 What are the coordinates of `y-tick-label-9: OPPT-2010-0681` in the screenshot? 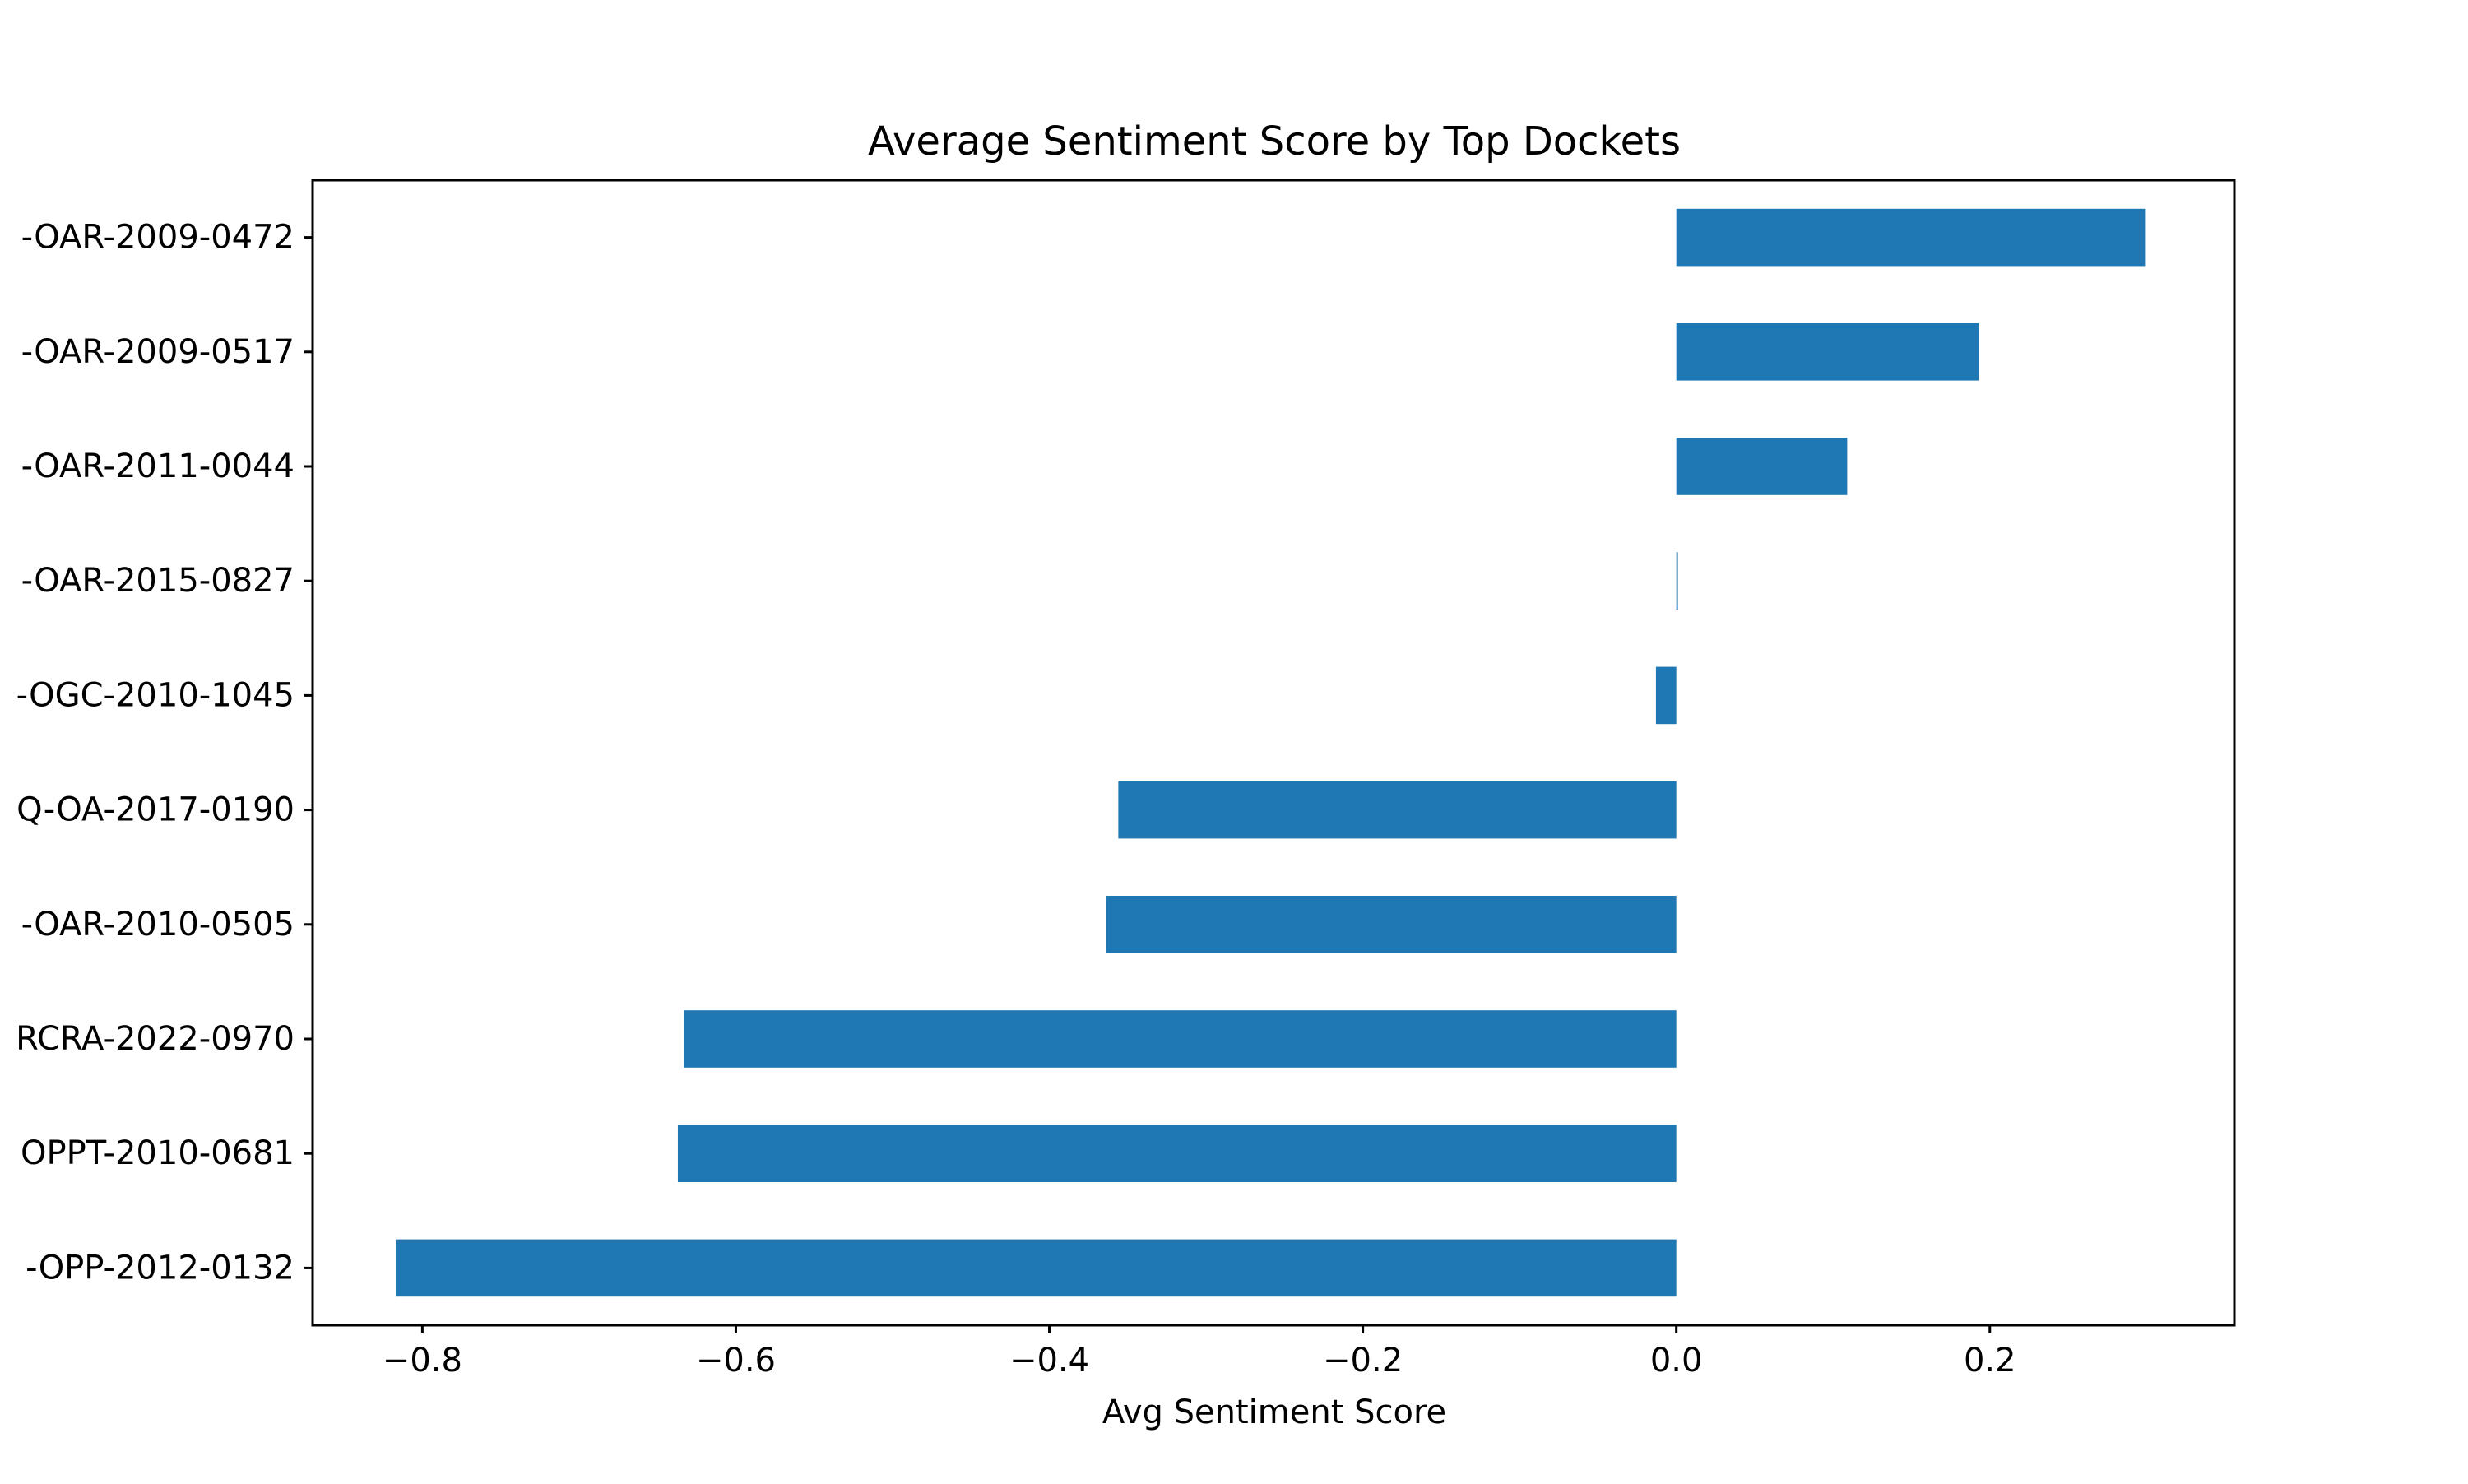 It's located at (158, 1153).